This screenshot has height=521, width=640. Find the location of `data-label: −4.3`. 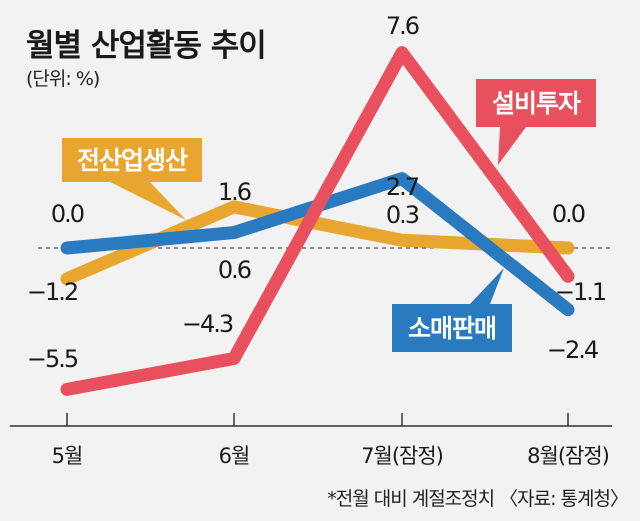

data-label: −4.3 is located at coordinates (207, 324).